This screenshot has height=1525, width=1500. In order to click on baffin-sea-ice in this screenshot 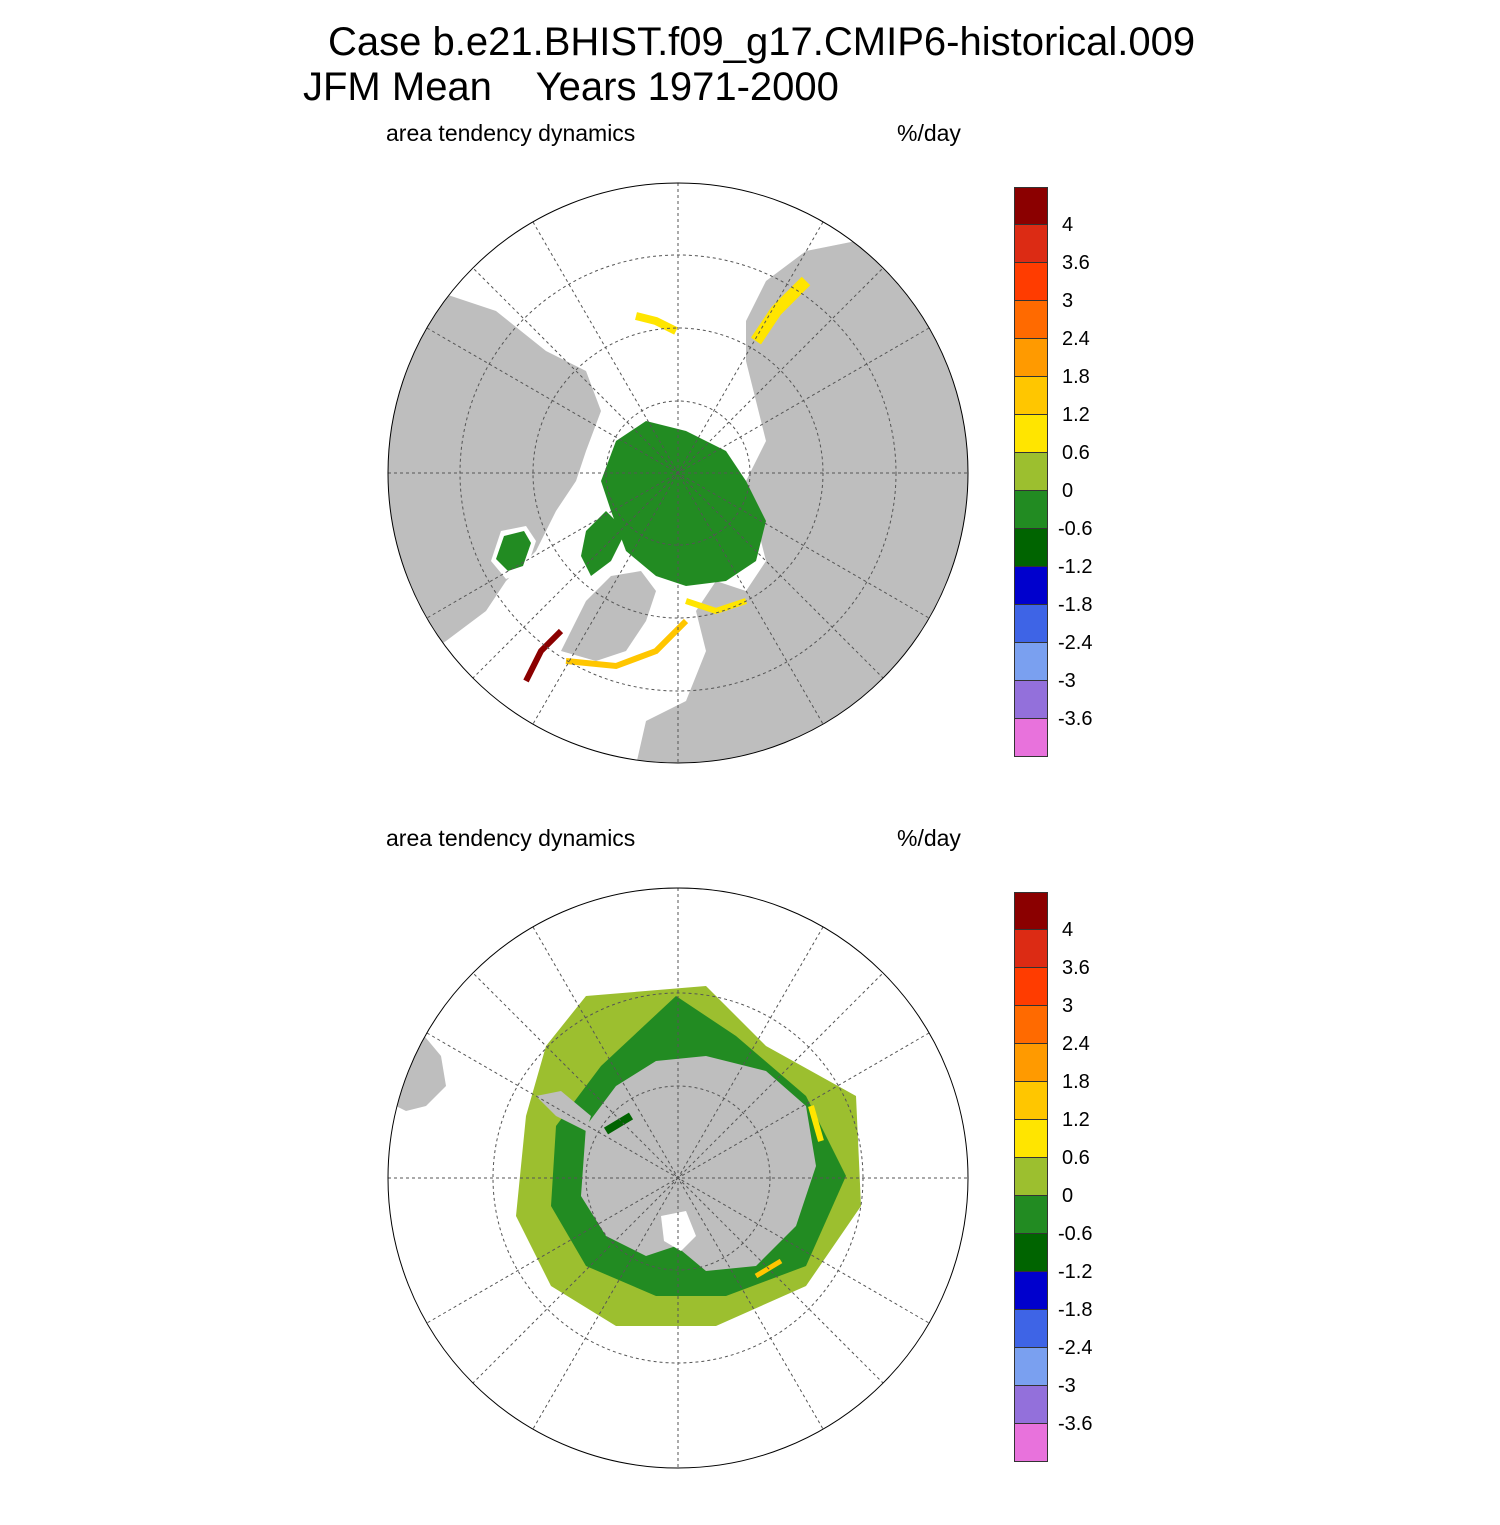, I will do `click(603, 543)`.